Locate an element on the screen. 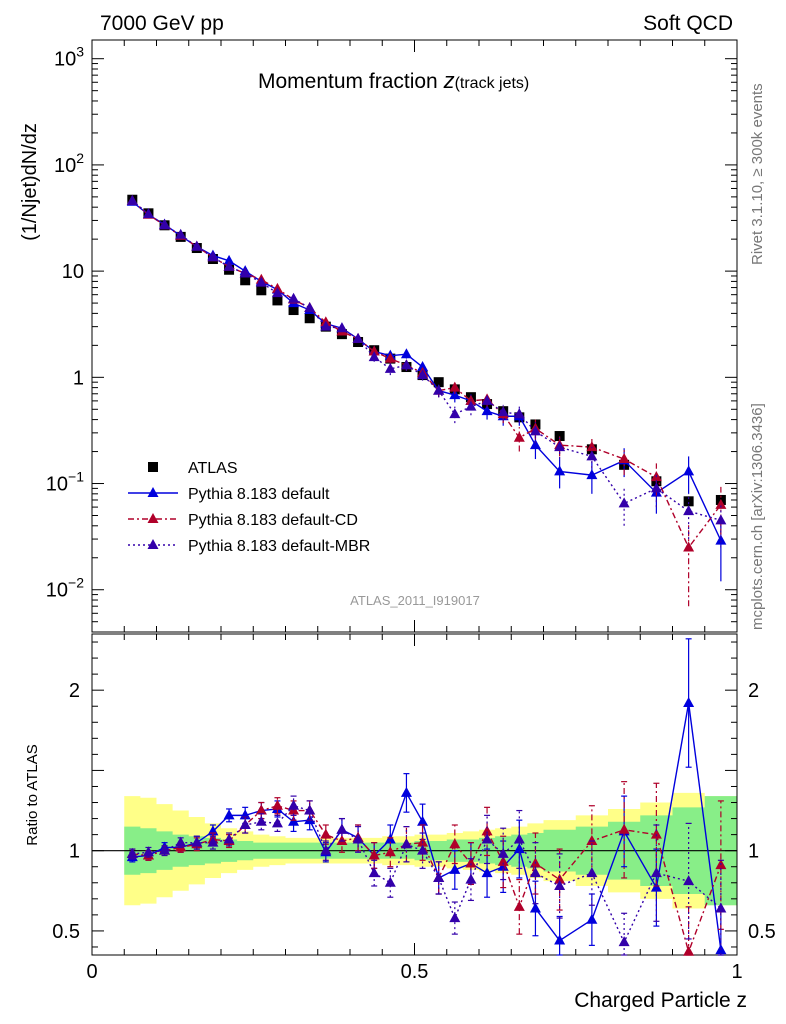 The height and width of the screenshot is (1024, 786). legend-label: Pythia 8.183 default is located at coordinates (259, 494).